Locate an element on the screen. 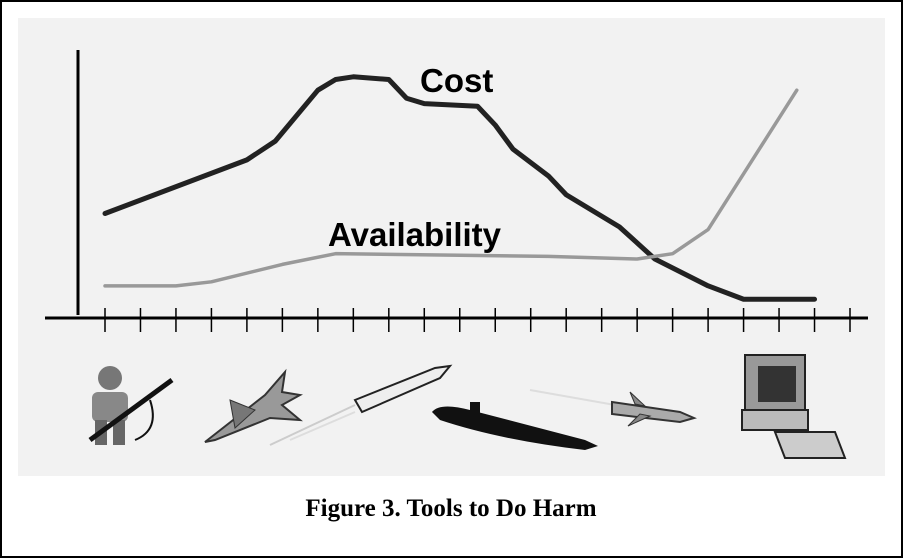 The width and height of the screenshot is (903, 558). caption: Figure 3. Tools to Do Harm is located at coordinates (450, 508).